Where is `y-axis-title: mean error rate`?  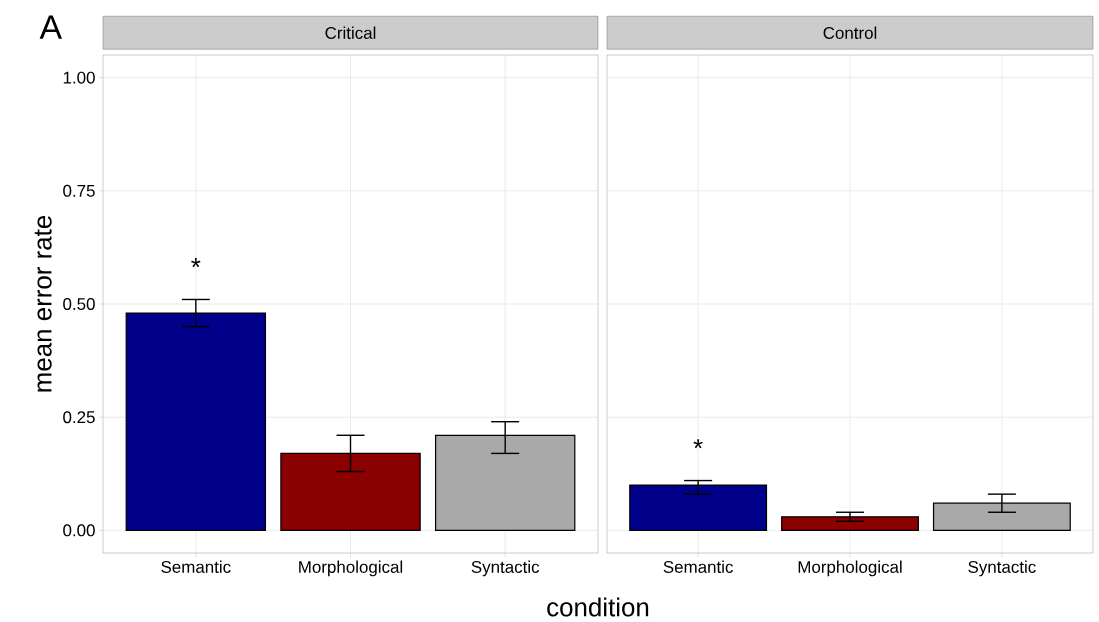 y-axis-title: mean error rate is located at coordinates (43, 303).